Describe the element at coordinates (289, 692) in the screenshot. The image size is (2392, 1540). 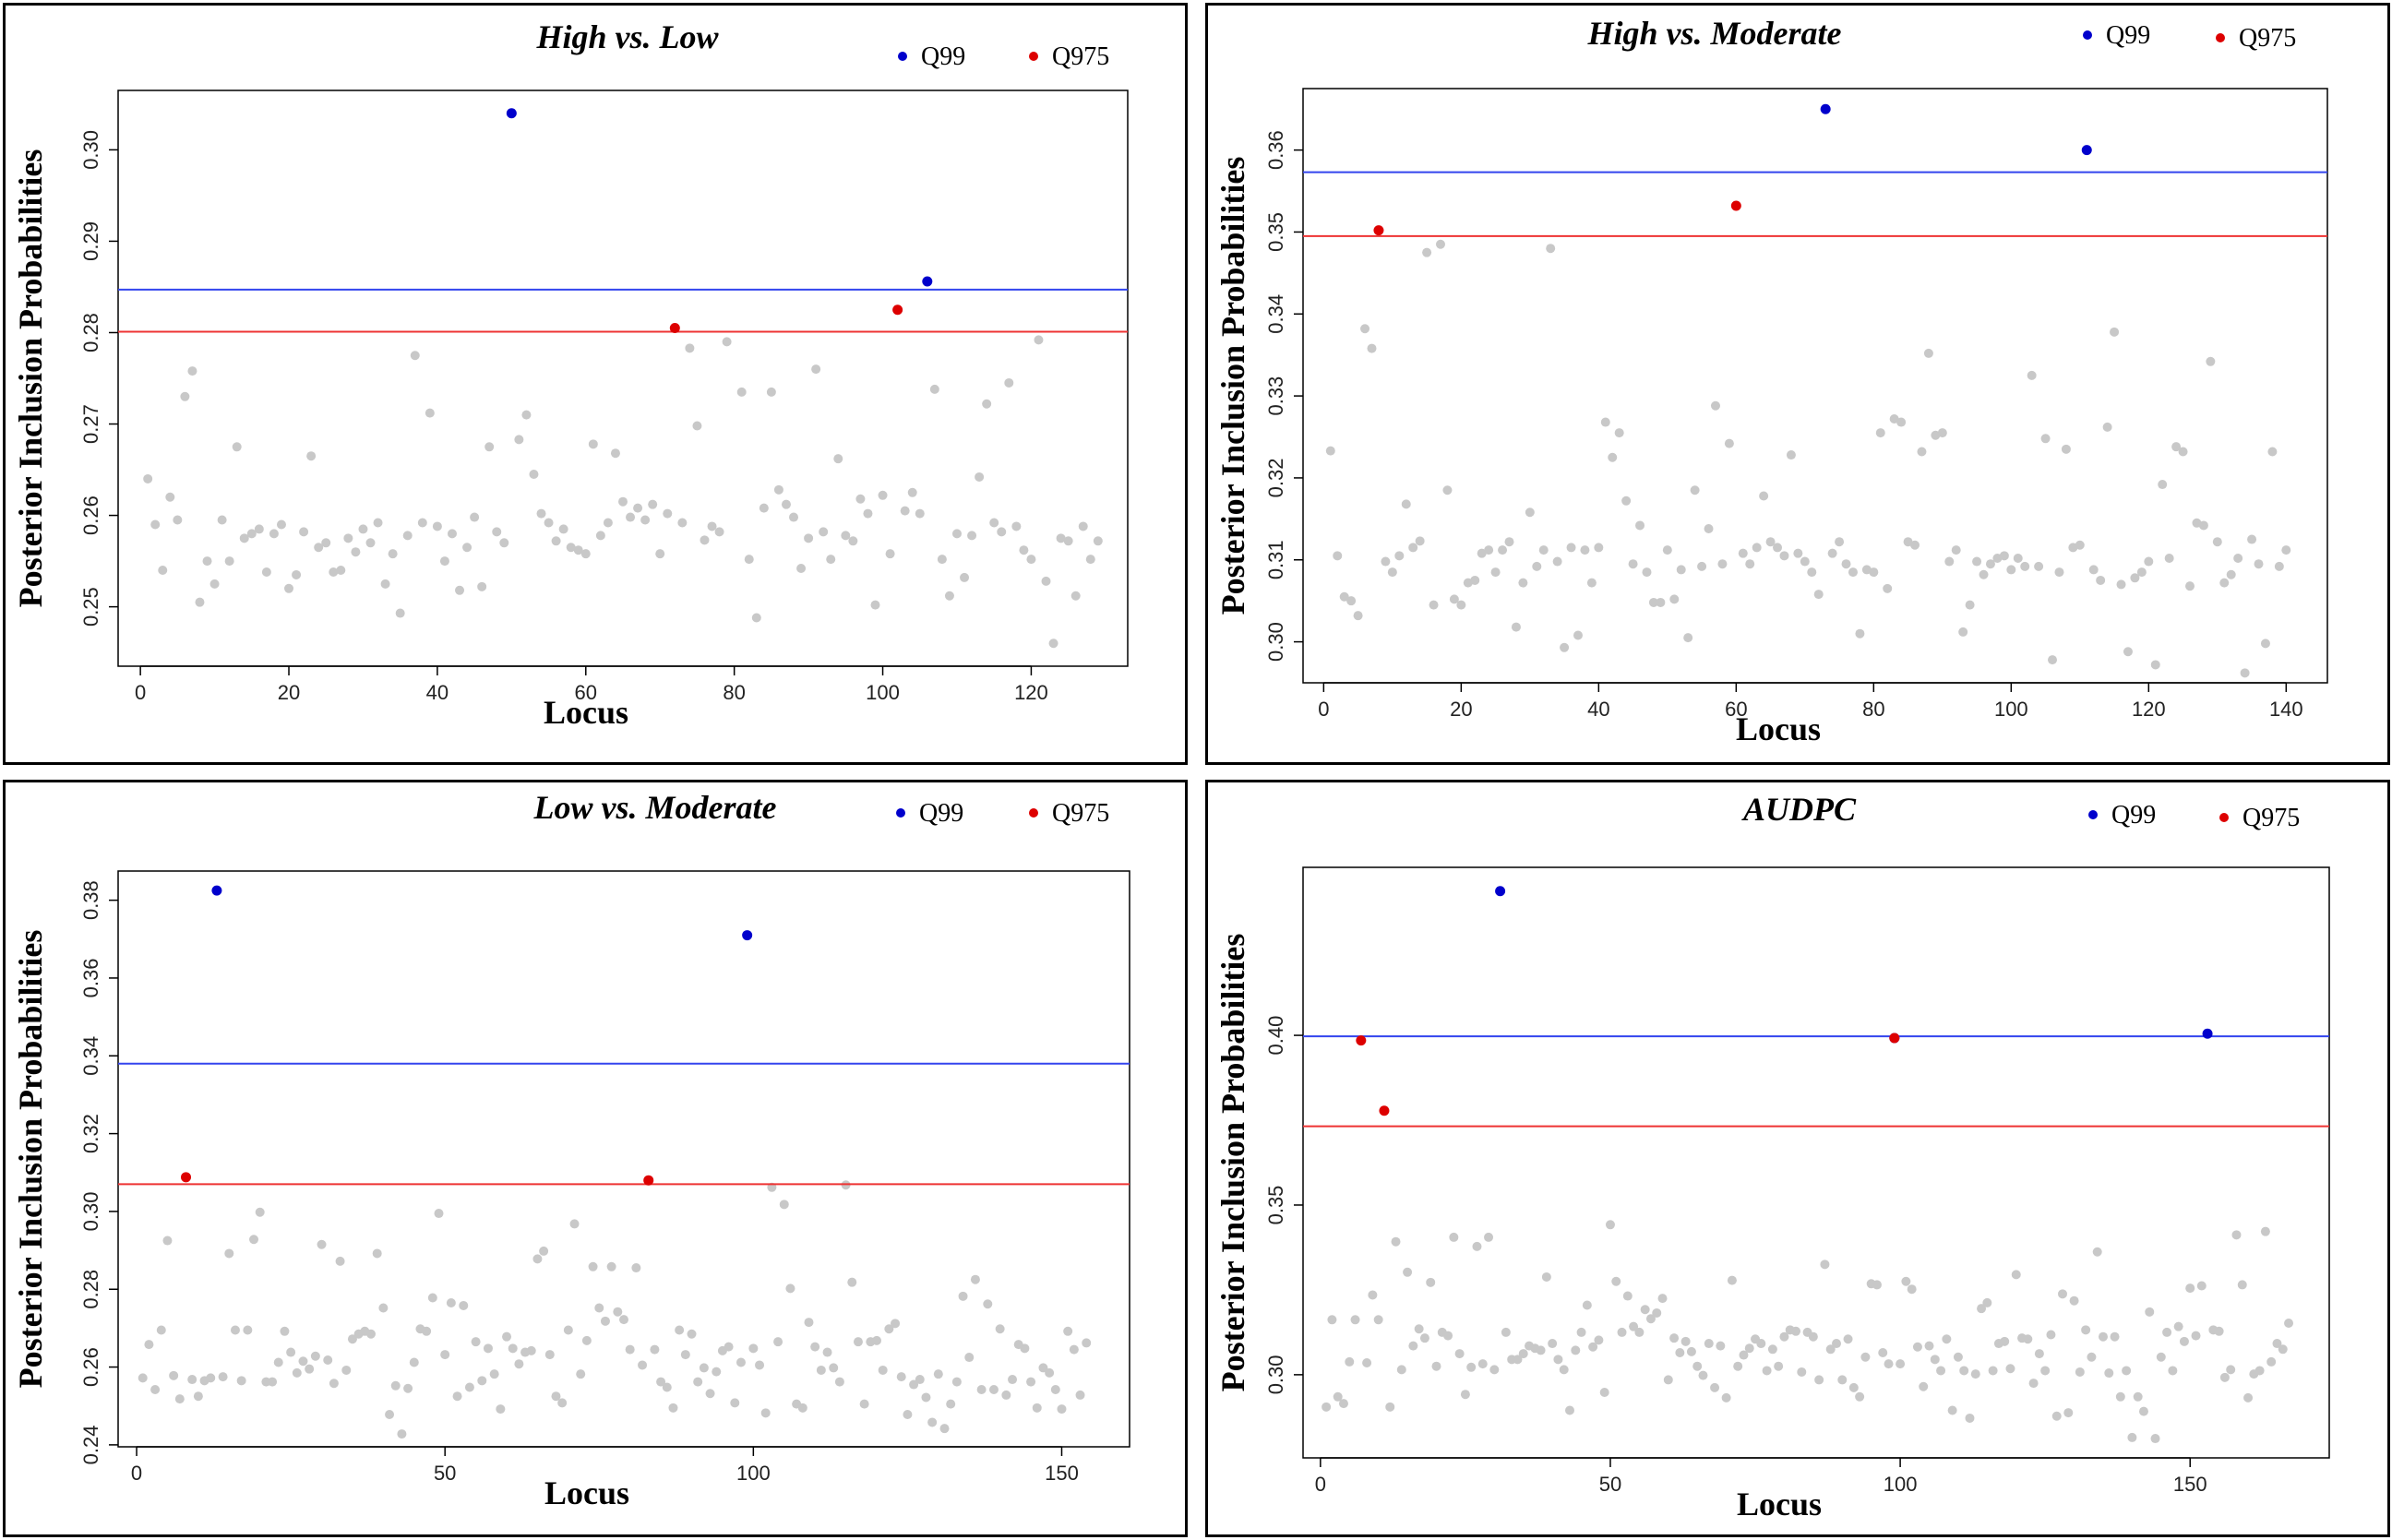
I see `x-tick-label: 20` at that location.